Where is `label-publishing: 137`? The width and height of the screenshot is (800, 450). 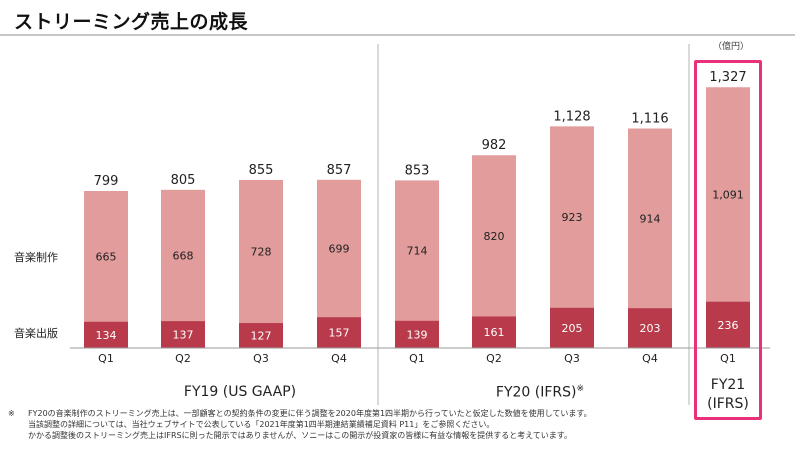 label-publishing: 137 is located at coordinates (183, 335).